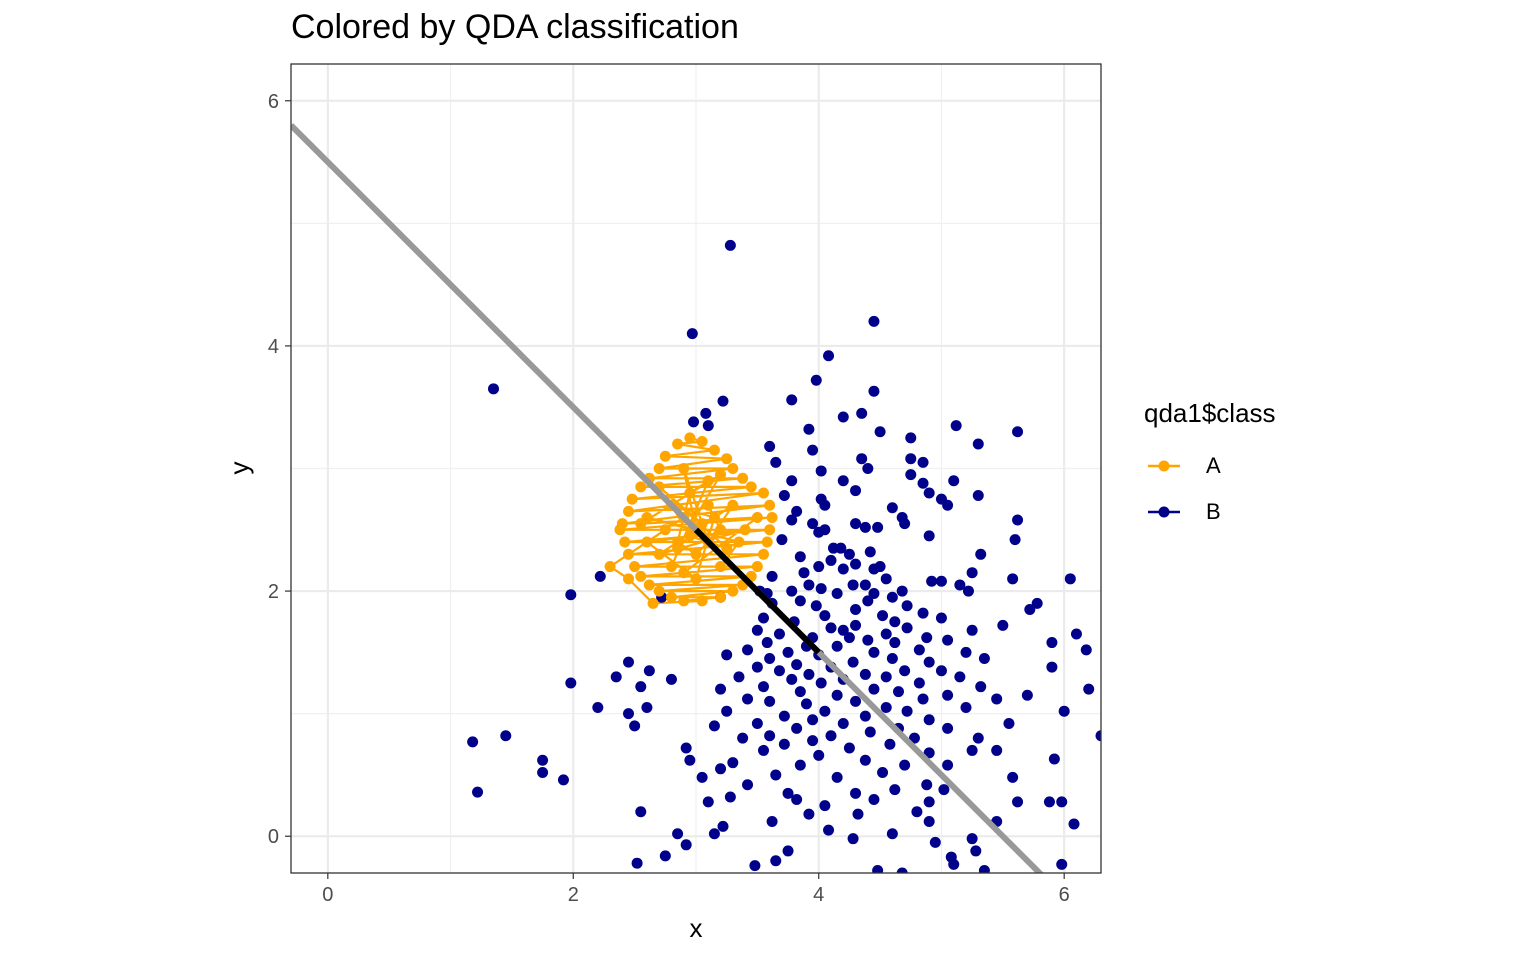 The width and height of the screenshot is (1536, 960). What do you see at coordinates (1210, 466) in the screenshot?
I see `legend-item-a: A` at bounding box center [1210, 466].